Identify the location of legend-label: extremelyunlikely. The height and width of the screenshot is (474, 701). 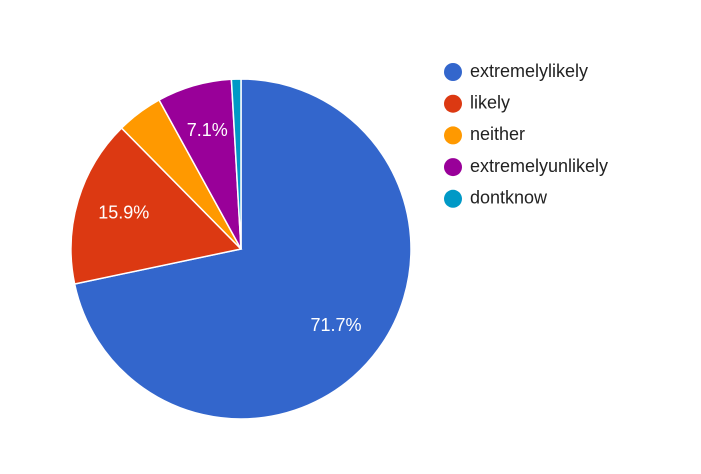
(539, 166).